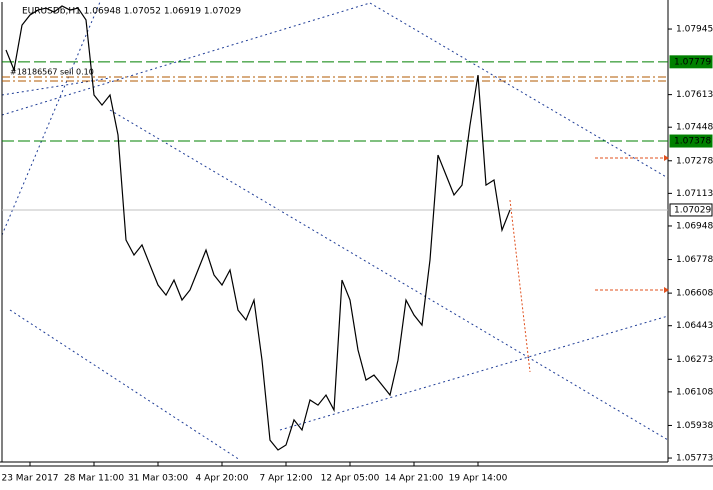  I want to click on x-tick-label: 14 Apr 21:00, so click(414, 479).